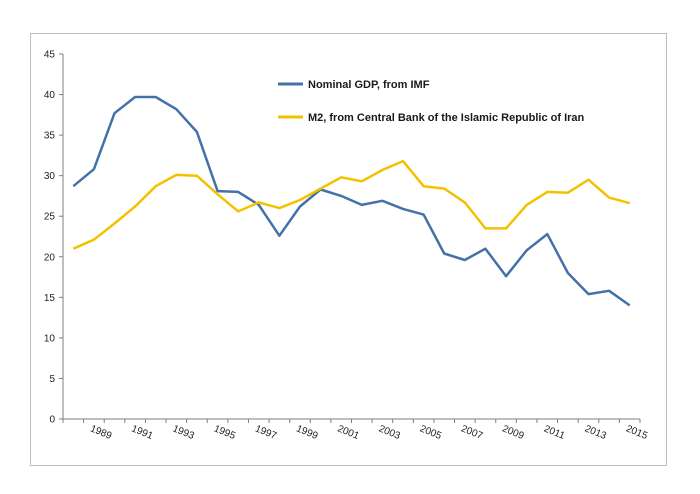 This screenshot has height=494, width=700. What do you see at coordinates (53, 238) in the screenshot?
I see `y-axis-ticks: 0 5 10 15 20 25 30 35 40 45` at bounding box center [53, 238].